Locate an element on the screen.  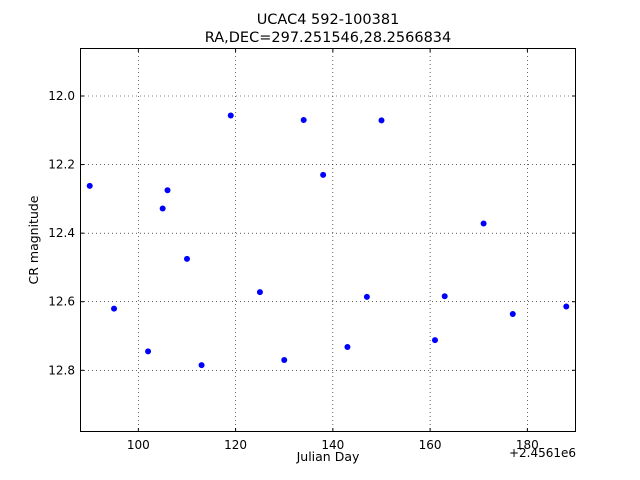
x-tick-label: 180 is located at coordinates (527, 445).